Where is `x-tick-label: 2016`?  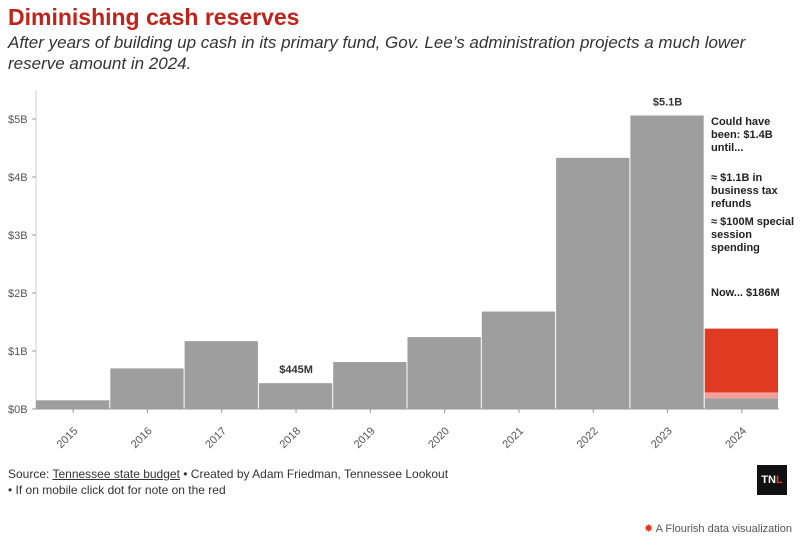
x-tick-label: 2016 is located at coordinates (142, 438).